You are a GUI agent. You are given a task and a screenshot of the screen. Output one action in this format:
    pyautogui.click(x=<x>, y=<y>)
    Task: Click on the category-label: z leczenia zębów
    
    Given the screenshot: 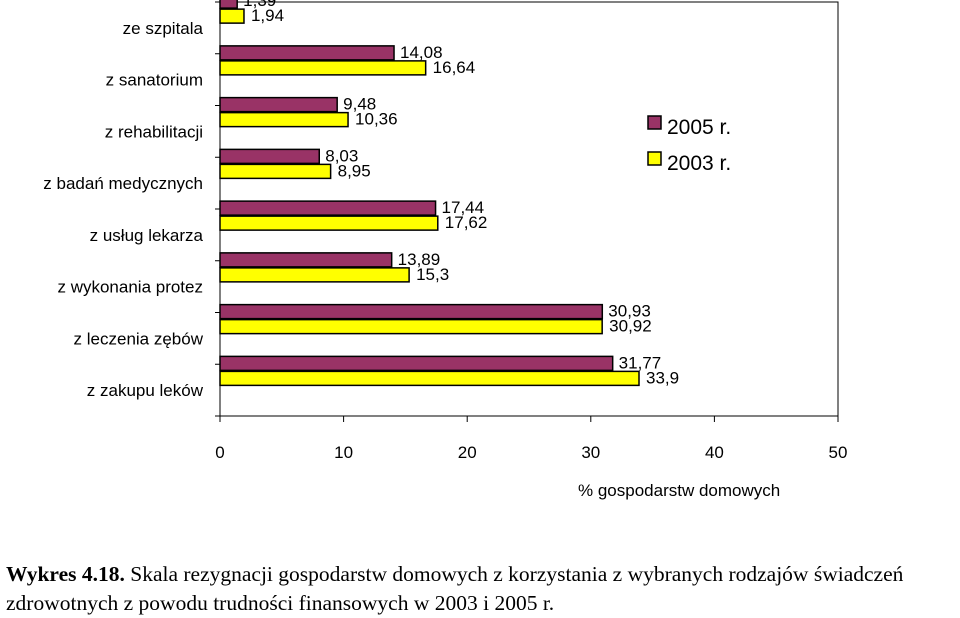 What is the action you would take?
    pyautogui.click(x=139, y=338)
    